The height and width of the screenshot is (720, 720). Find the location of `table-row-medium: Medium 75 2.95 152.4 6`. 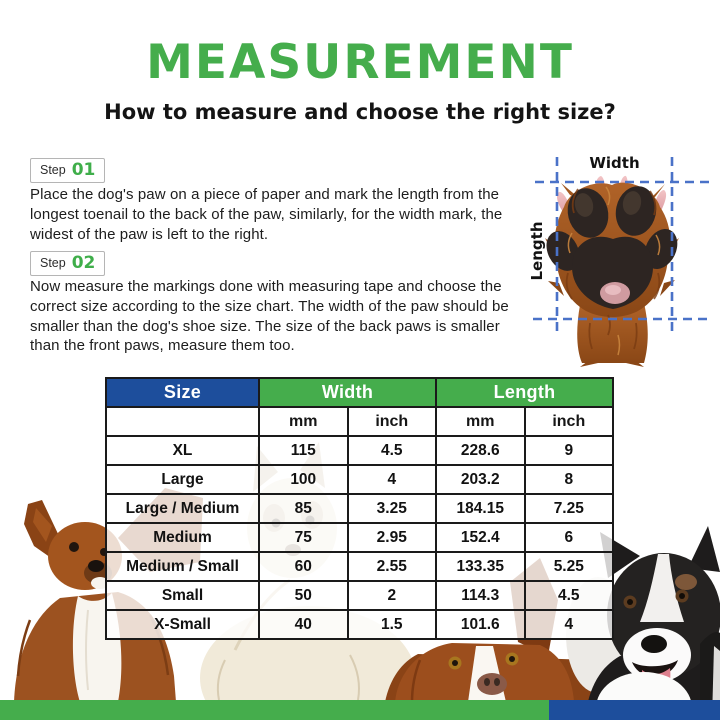

table-row-medium: Medium 75 2.95 152.4 6 is located at coordinates (360, 537).